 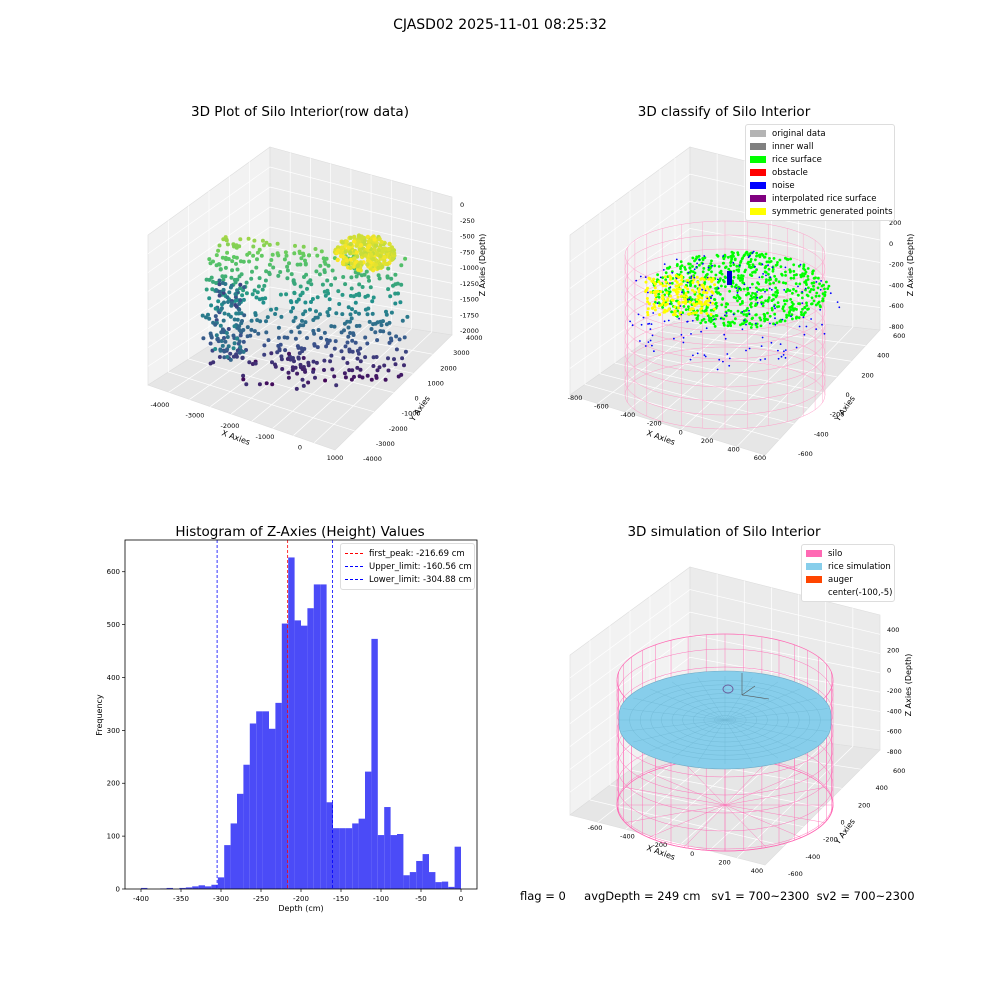 What do you see at coordinates (467, 252) in the screenshot?
I see `z-tick-label: -750` at bounding box center [467, 252].